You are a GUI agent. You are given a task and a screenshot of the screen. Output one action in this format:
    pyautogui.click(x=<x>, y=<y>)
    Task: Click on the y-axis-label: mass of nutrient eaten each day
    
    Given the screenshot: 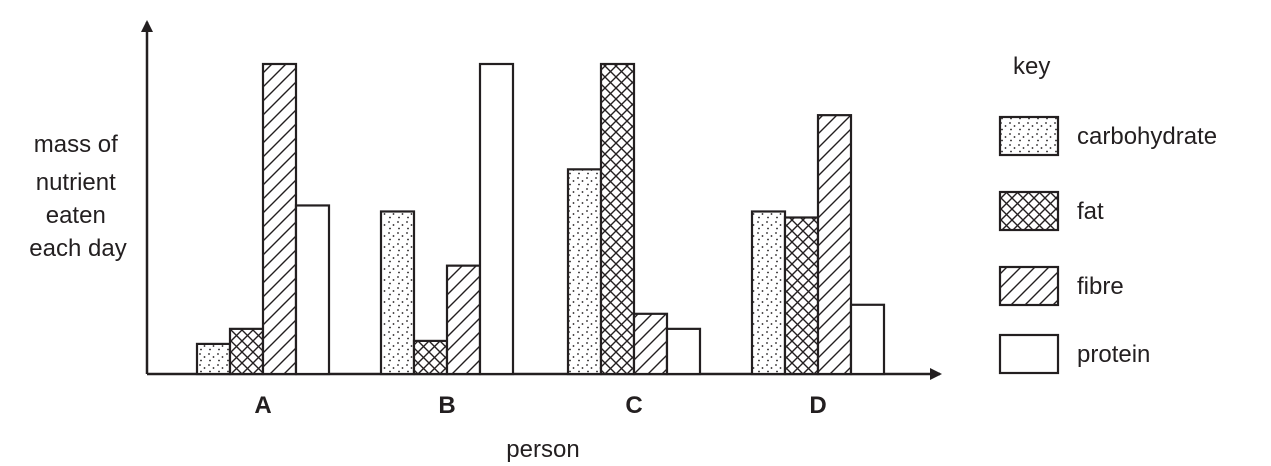 What is the action you would take?
    pyautogui.click(x=77, y=196)
    